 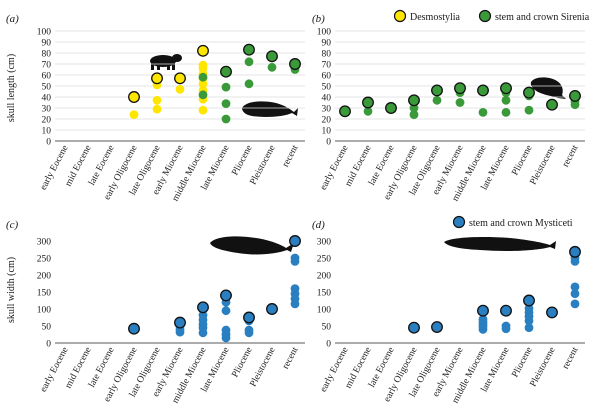 What do you see at coordinates (327, 65) in the screenshot?
I see `y-tick-label-b-7: 70` at bounding box center [327, 65].